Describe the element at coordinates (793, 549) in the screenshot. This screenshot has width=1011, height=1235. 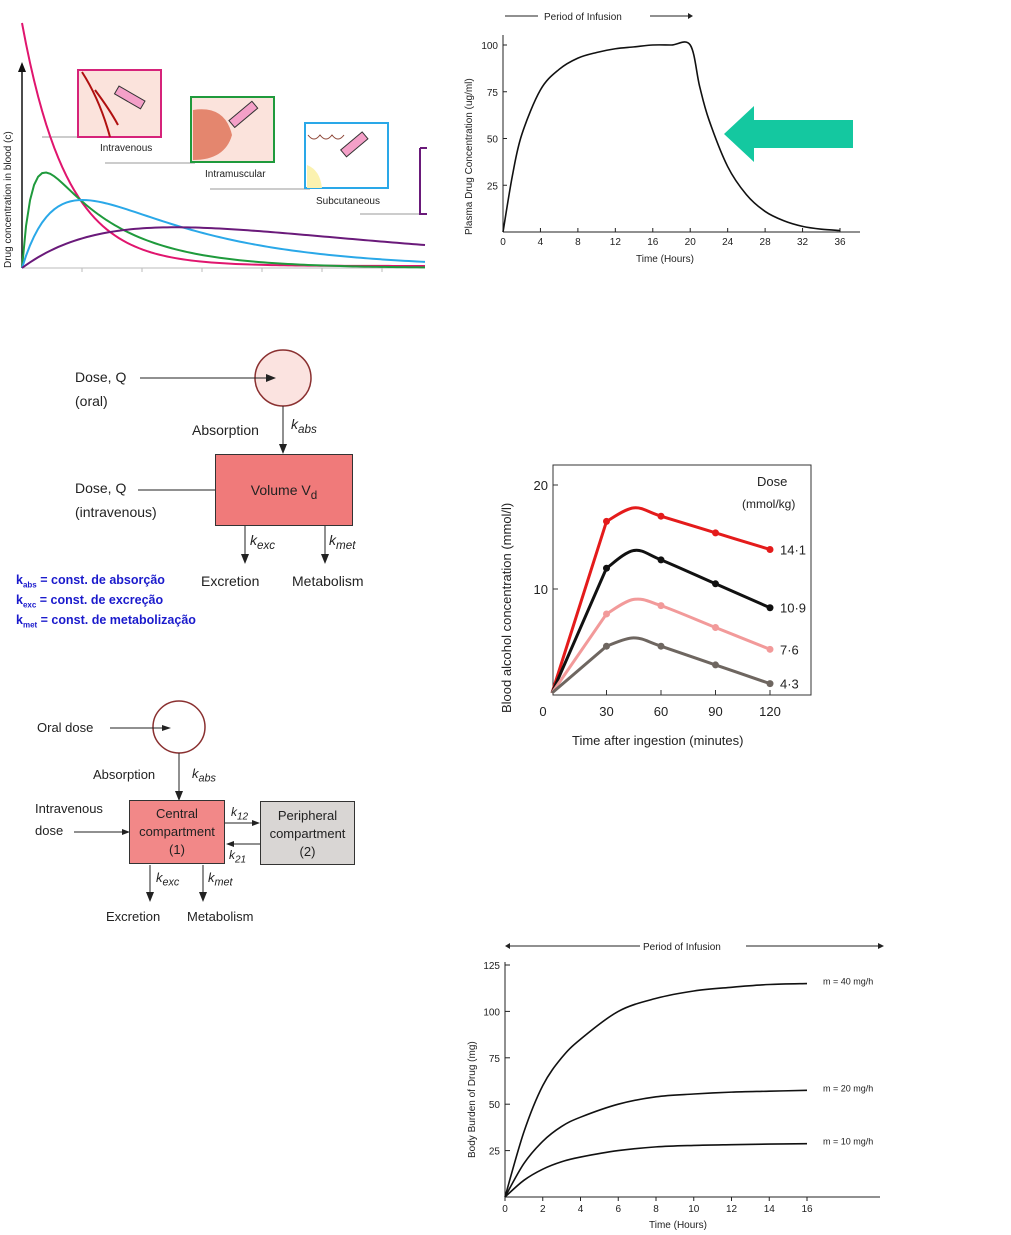
I see `series-label: 14·1` at that location.